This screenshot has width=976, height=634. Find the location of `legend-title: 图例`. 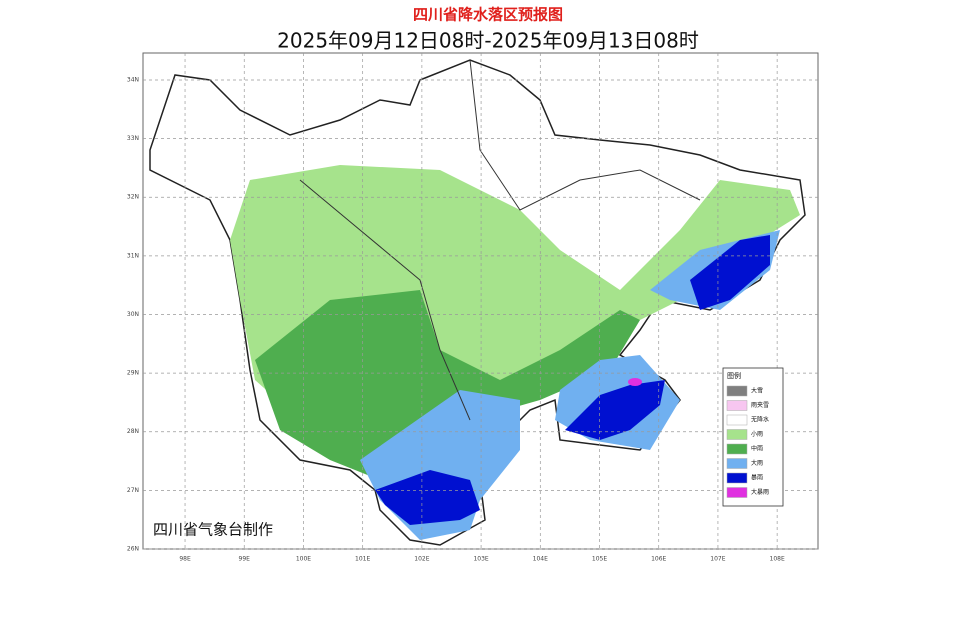

legend-title: 图例 is located at coordinates (734, 375).